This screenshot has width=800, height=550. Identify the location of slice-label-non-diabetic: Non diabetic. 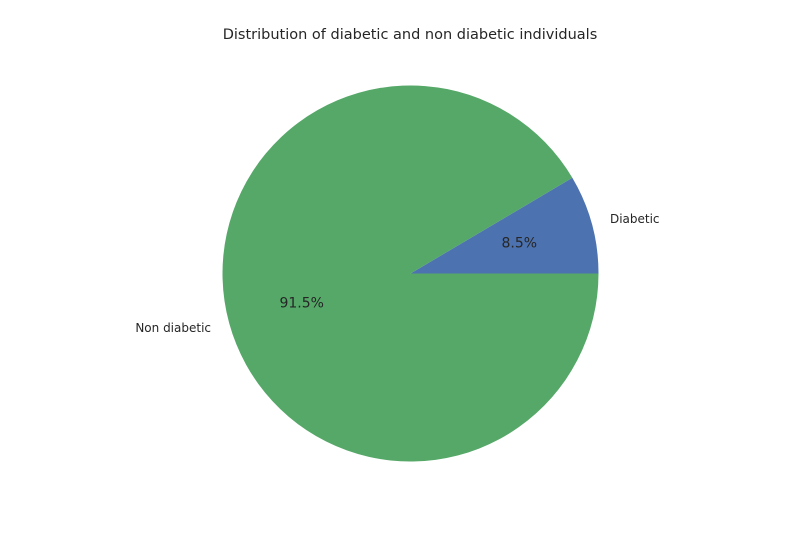
(173, 328).